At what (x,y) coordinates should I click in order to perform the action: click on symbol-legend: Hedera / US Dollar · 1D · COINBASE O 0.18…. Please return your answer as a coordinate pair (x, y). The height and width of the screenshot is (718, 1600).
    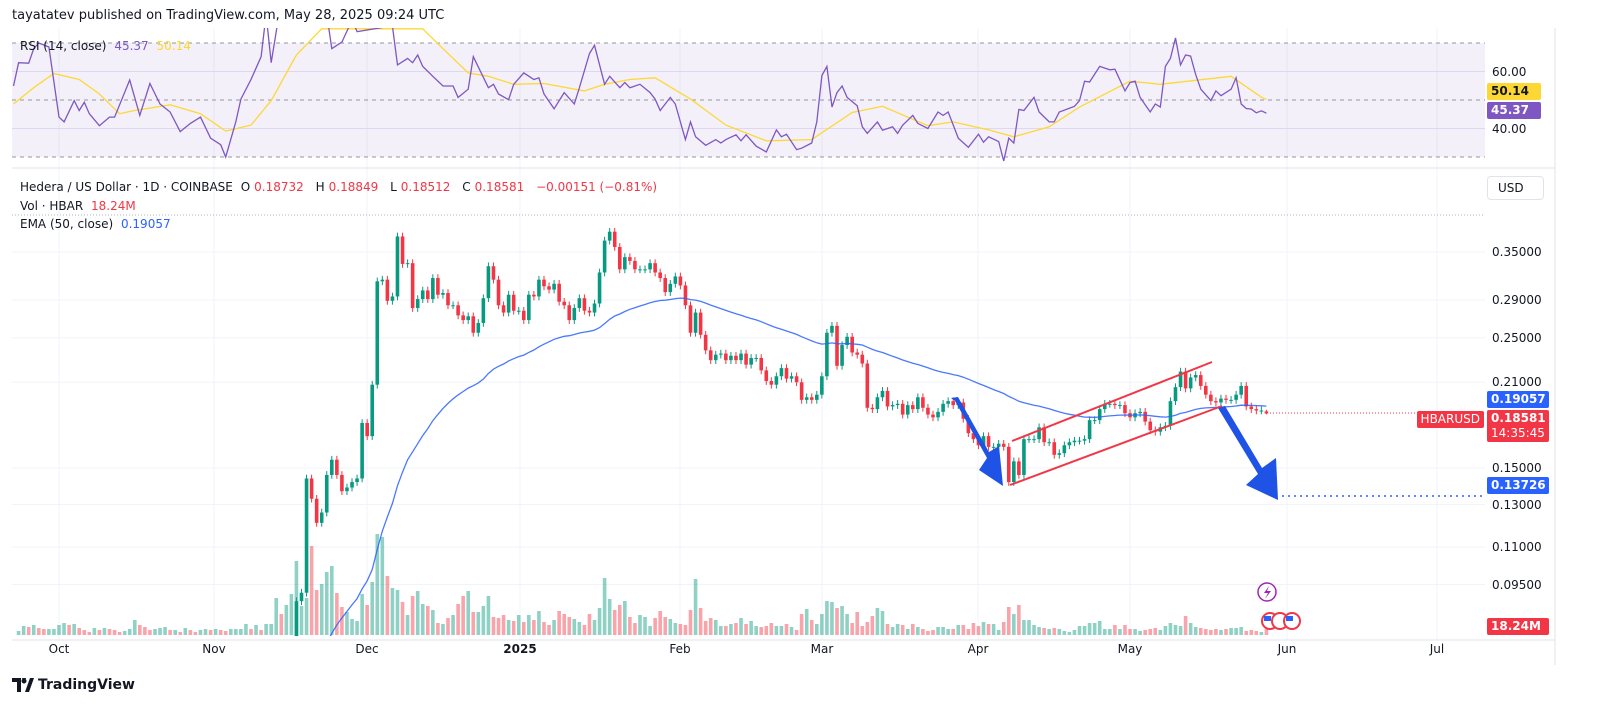
    Looking at the image, I should click on (340, 187).